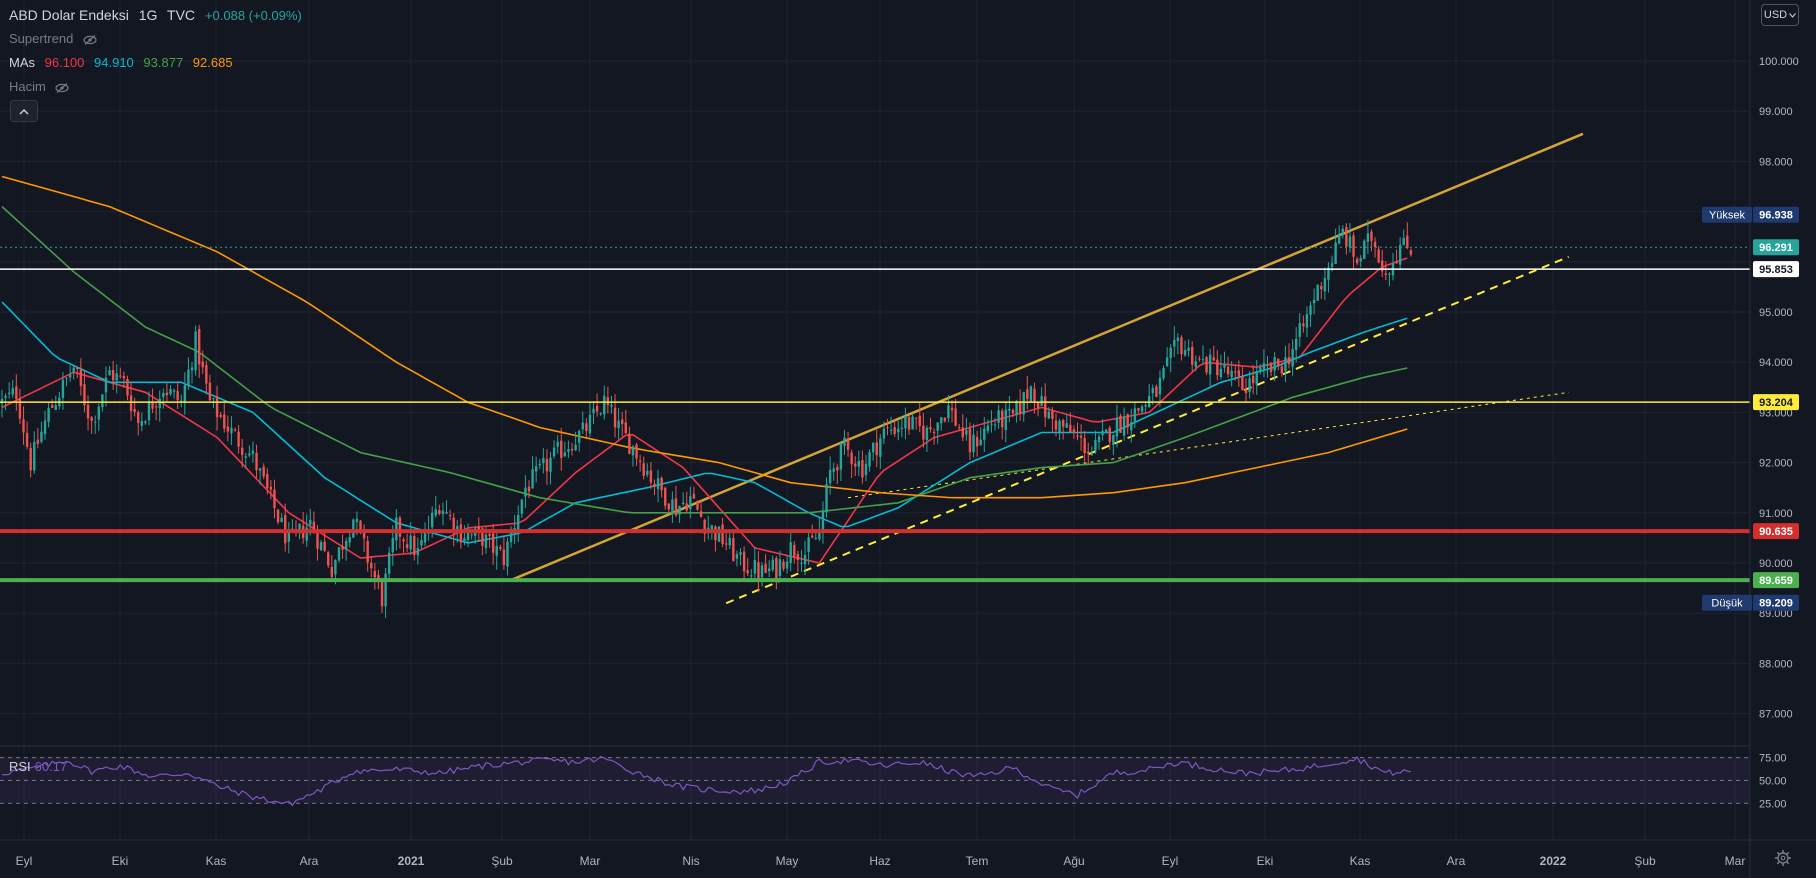  What do you see at coordinates (1776, 363) in the screenshot?
I see `y-tick-label: 94.000` at bounding box center [1776, 363].